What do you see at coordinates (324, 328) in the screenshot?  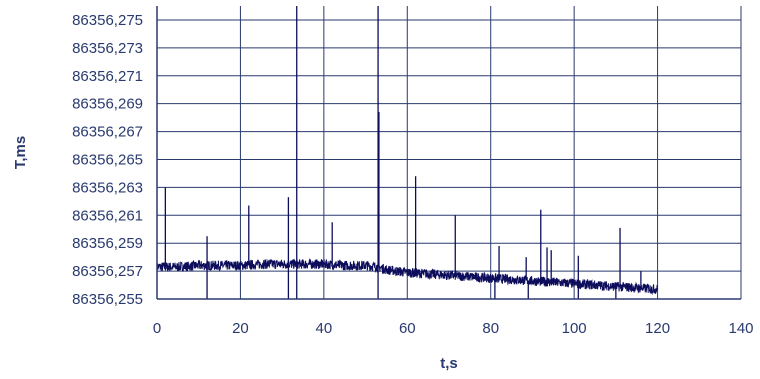 I see `x-tick-label: 40` at bounding box center [324, 328].